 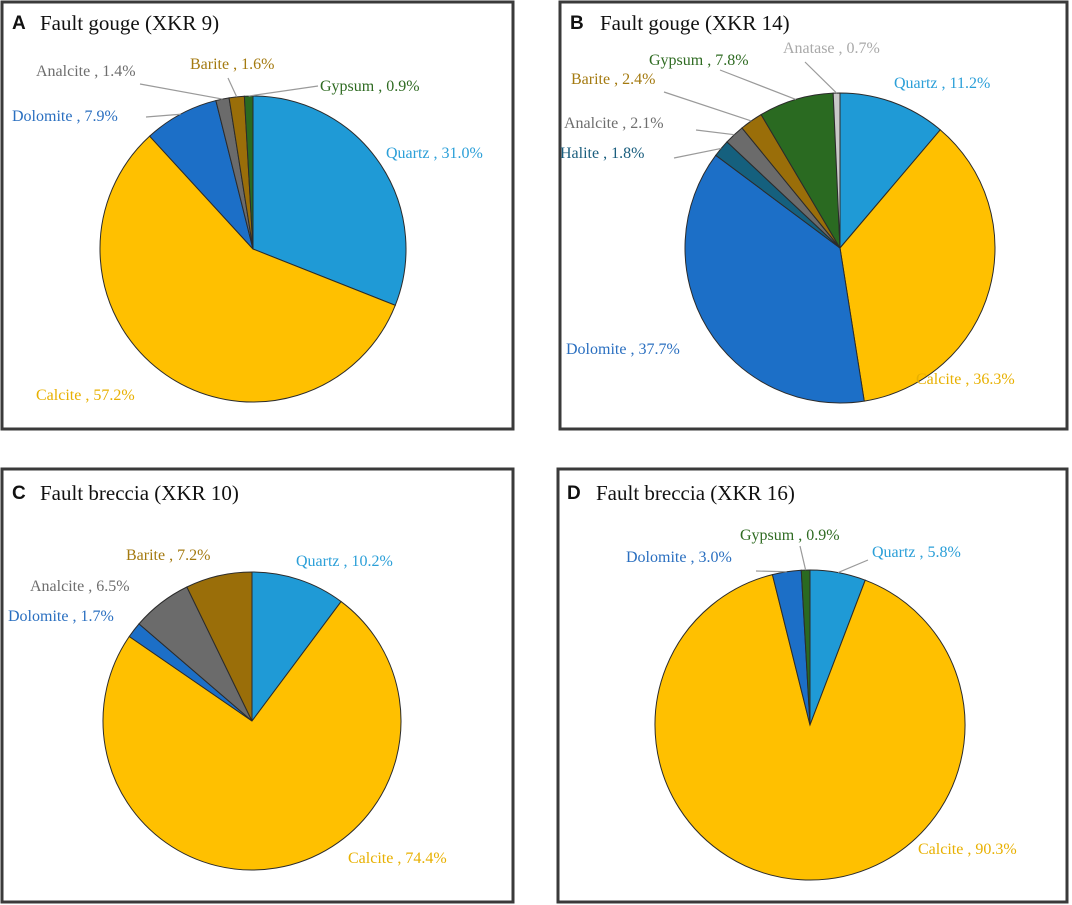 I want to click on pie-b-label-anatase: Anatase , 0.7%, so click(x=831, y=48).